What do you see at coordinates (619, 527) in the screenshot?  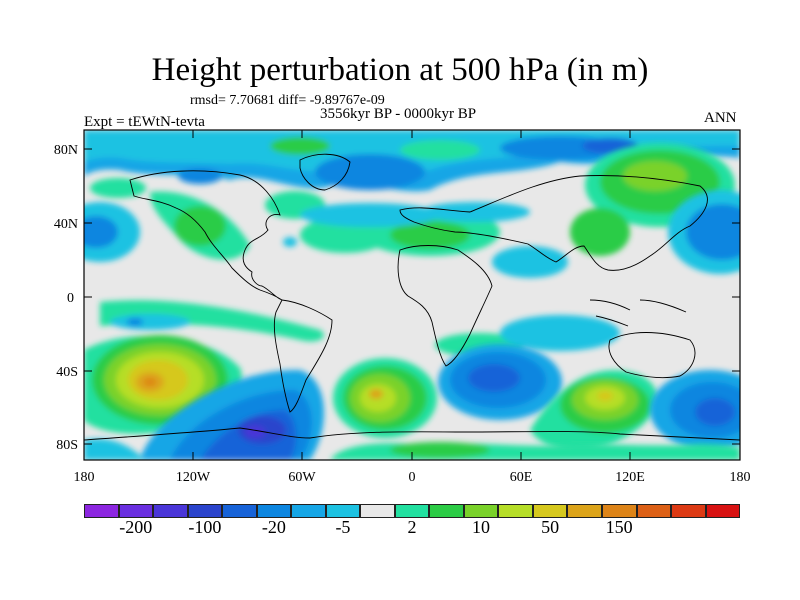 I see `colorbar-label: 150` at bounding box center [619, 527].